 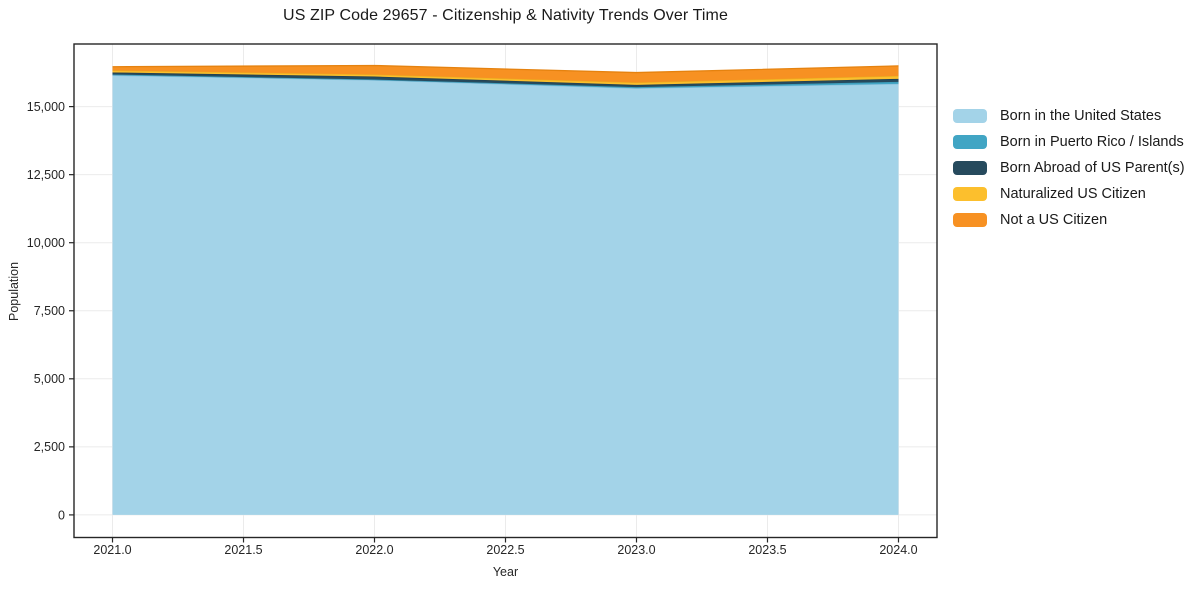 I want to click on x-tick-label: 2022.0, so click(x=374, y=550).